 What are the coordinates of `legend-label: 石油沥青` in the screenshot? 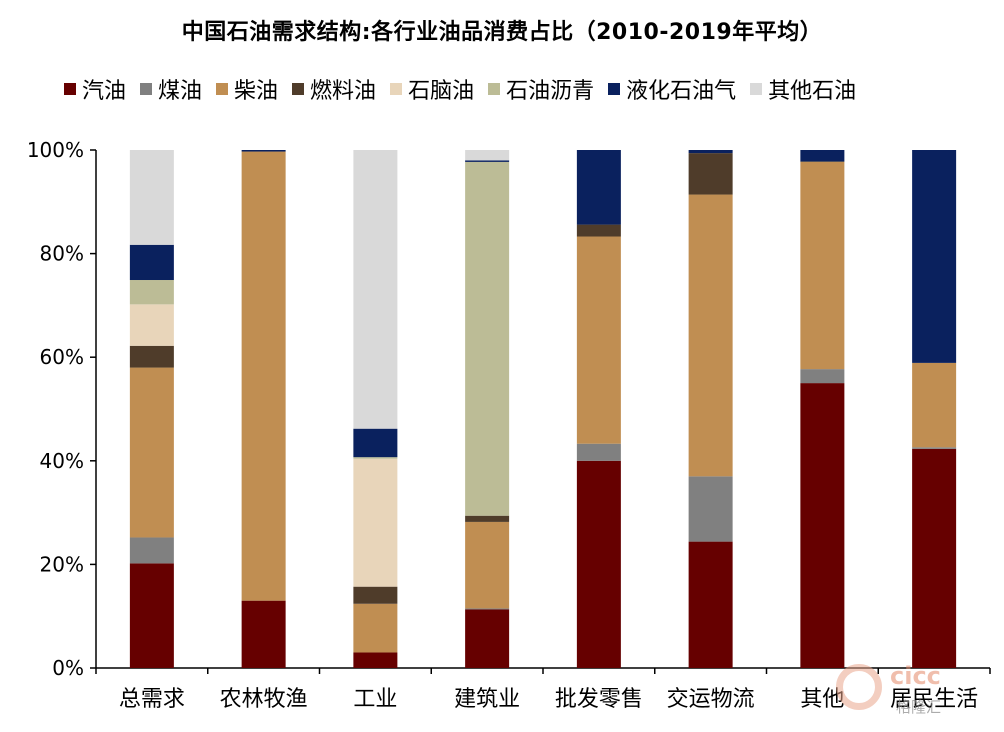 It's located at (550, 91).